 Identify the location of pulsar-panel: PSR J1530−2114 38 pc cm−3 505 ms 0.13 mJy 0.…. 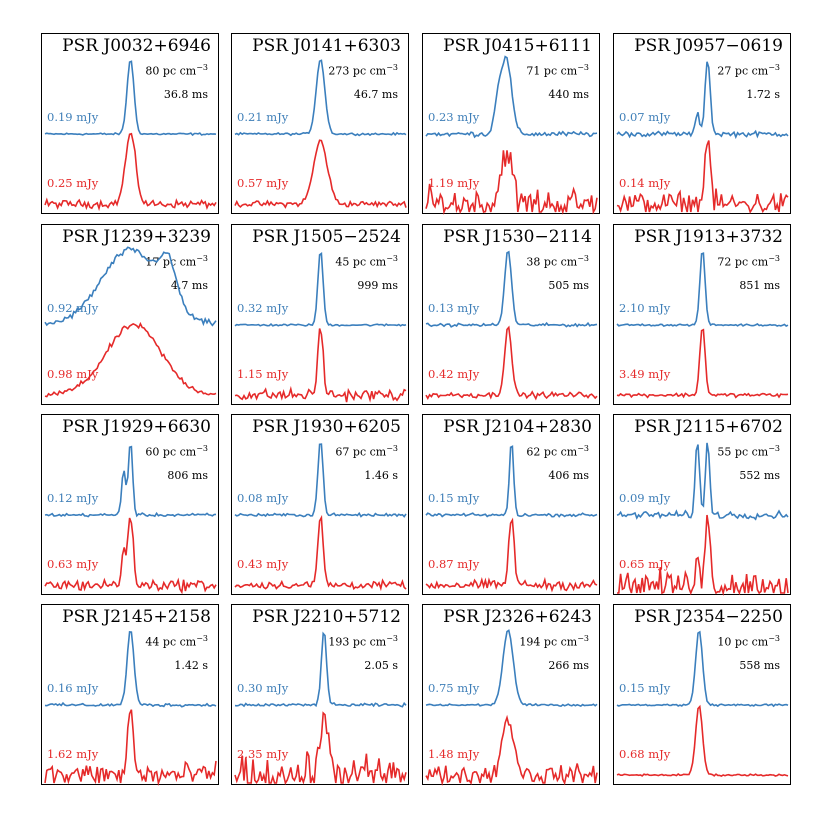
(511, 314).